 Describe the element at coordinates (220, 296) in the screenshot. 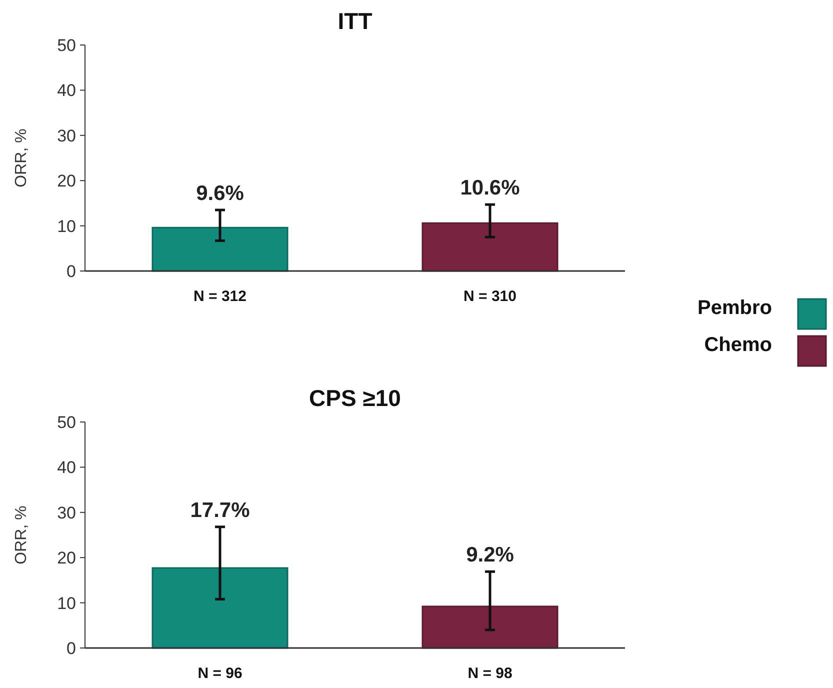

I see `x-tick-label: N = 312` at that location.